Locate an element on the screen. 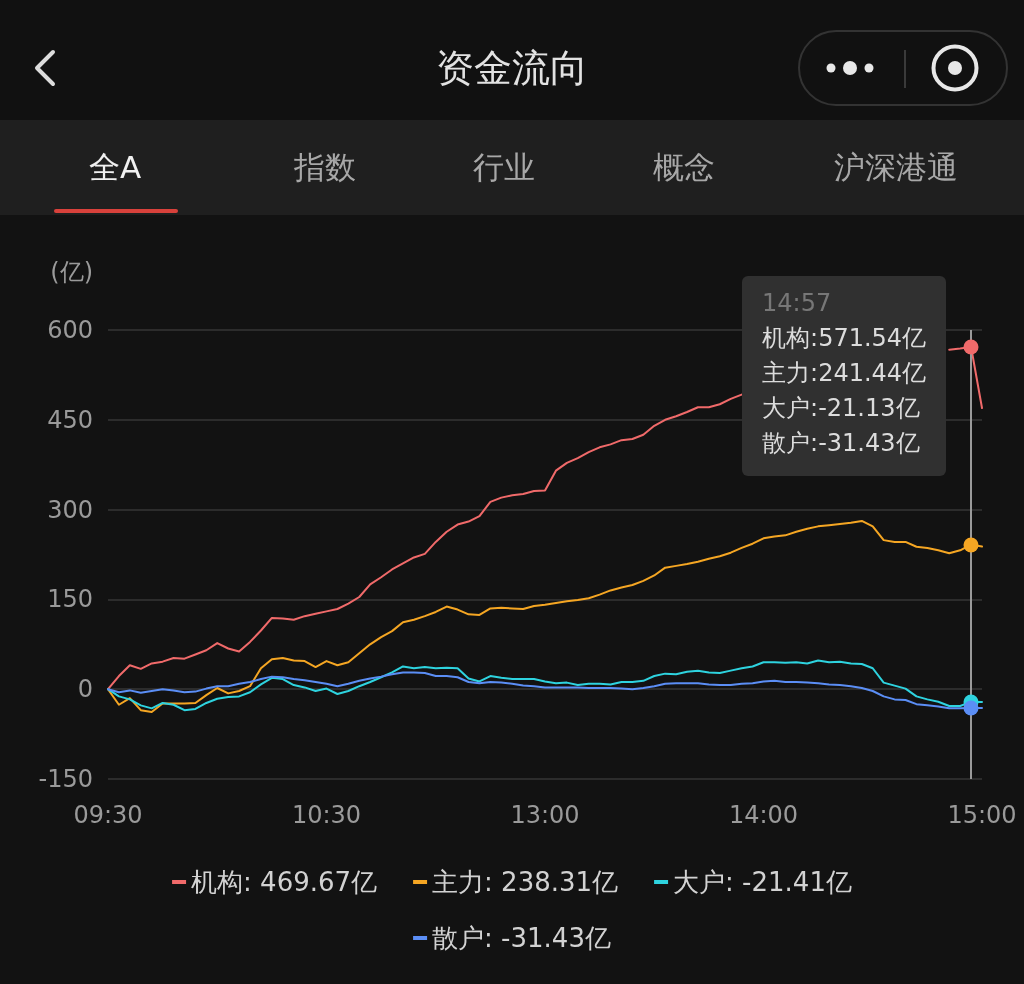  y-tick-label: -150 is located at coordinates (65, 779).